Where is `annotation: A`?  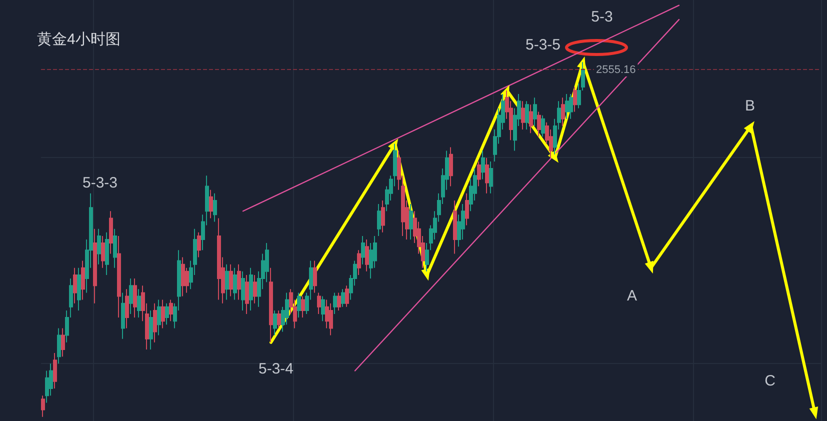
annotation: A is located at coordinates (632, 296).